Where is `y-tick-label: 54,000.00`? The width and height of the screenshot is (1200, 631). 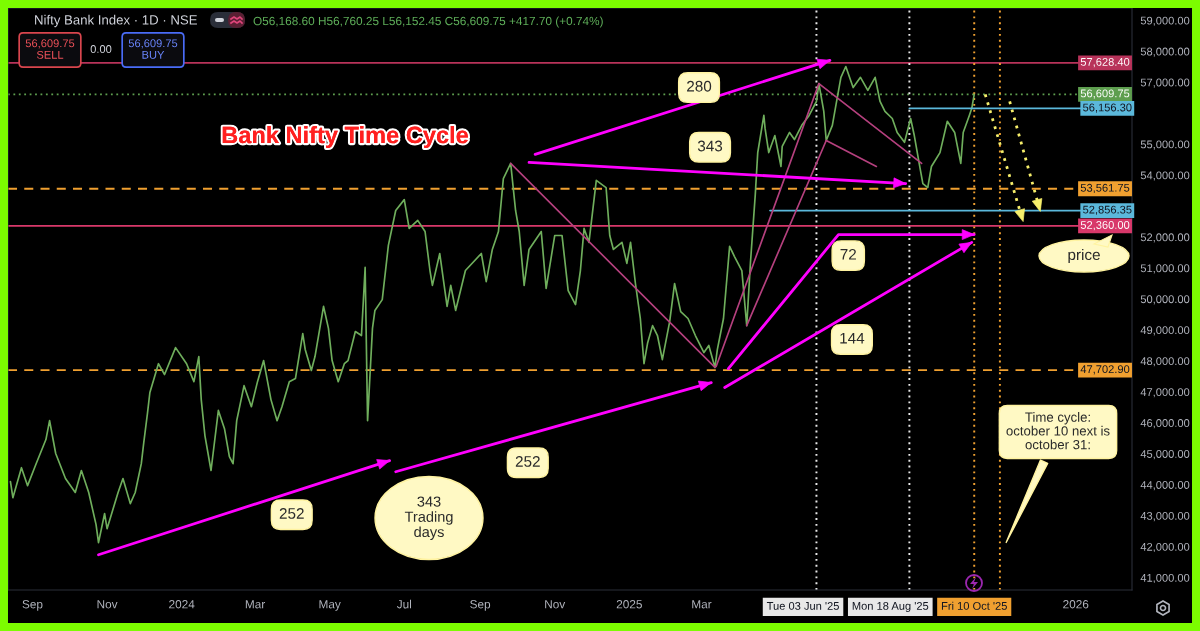 y-tick-label: 54,000.00 is located at coordinates (1165, 176).